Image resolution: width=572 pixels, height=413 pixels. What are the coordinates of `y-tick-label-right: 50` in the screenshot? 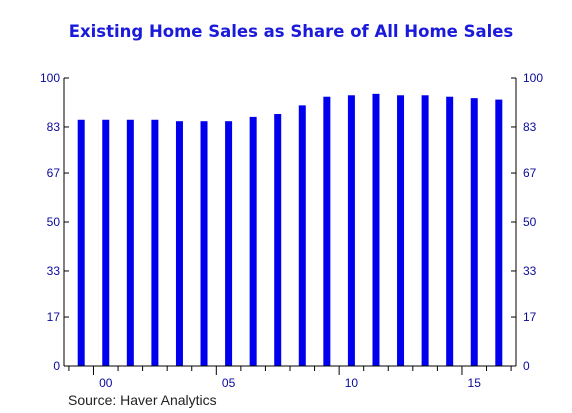 It's located at (530, 222).